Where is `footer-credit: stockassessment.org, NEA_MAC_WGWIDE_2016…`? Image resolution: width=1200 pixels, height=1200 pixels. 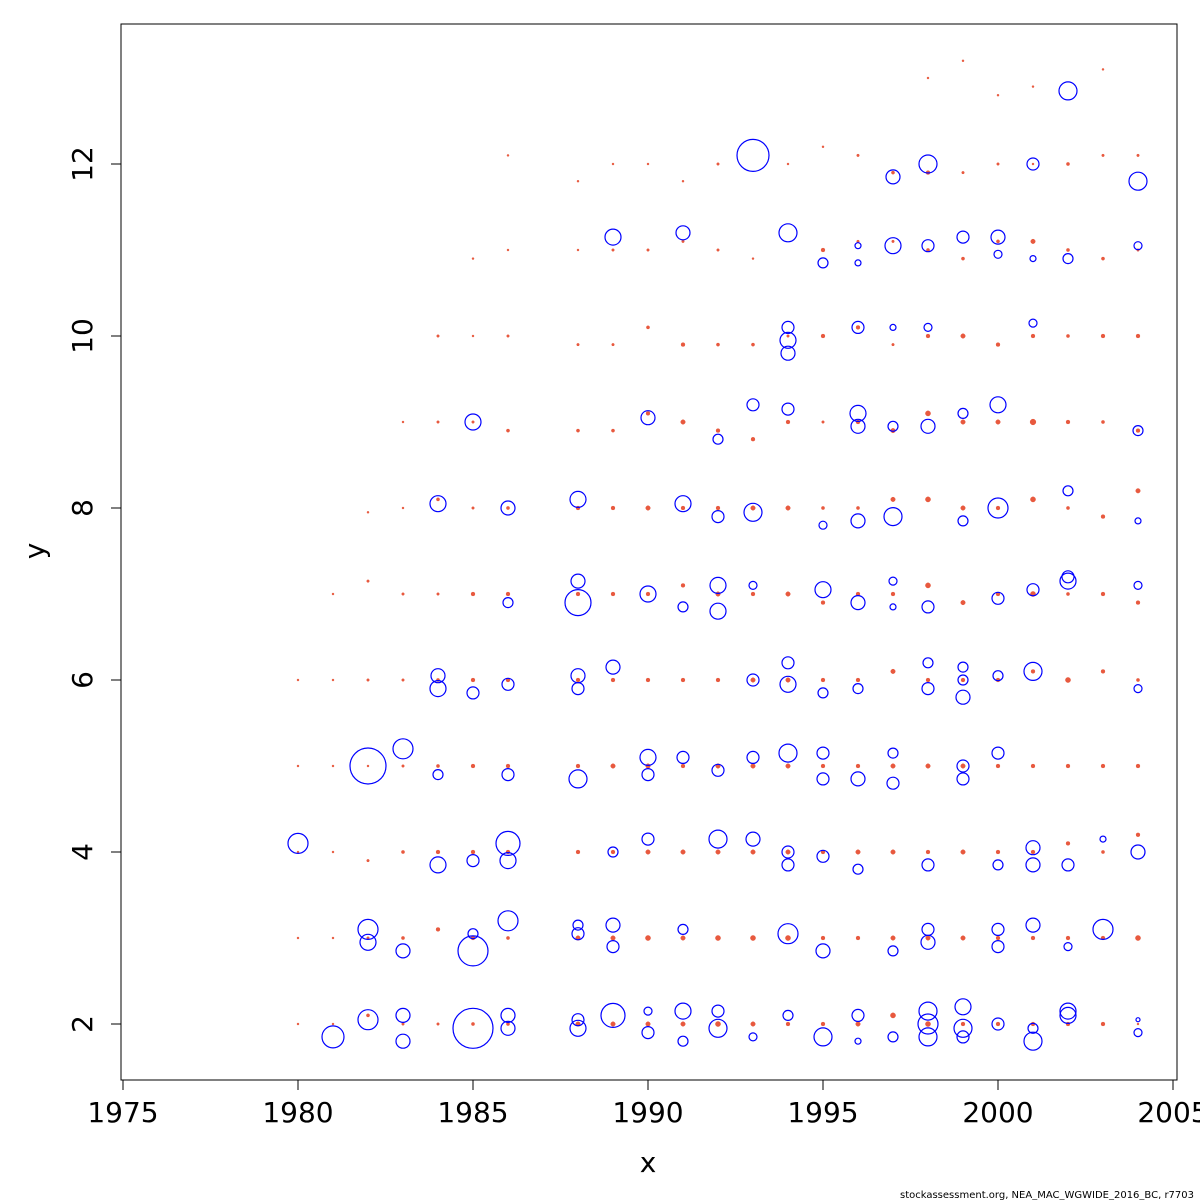 footer-credit: stockassessment.org, NEA_MAC_WGWIDE_2016… is located at coordinates (1047, 1195).